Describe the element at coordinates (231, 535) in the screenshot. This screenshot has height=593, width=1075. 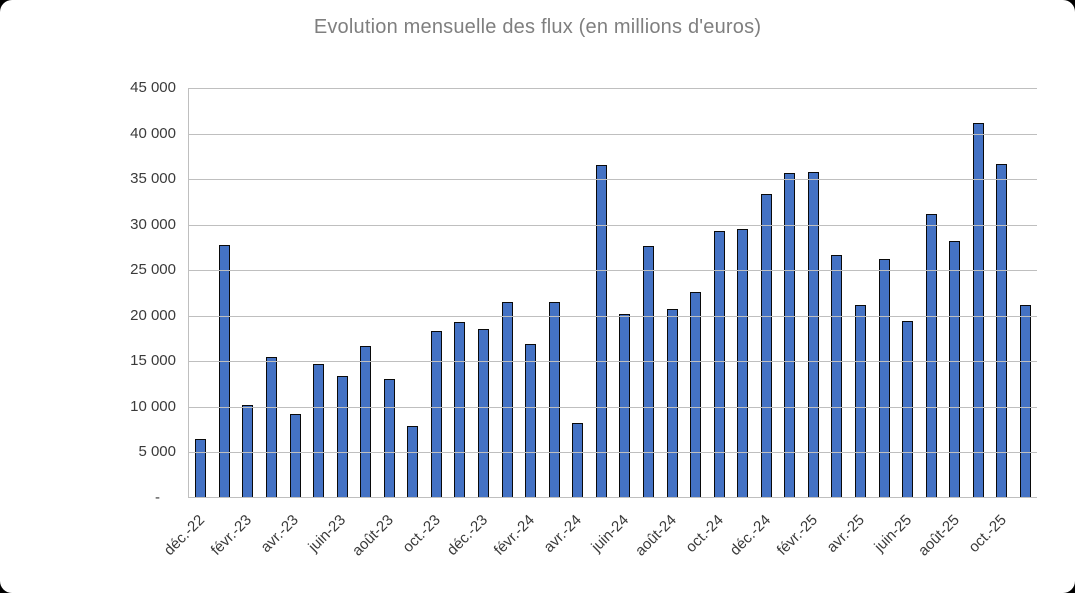
I see `x-axis-tick-label: févr.-23` at that location.